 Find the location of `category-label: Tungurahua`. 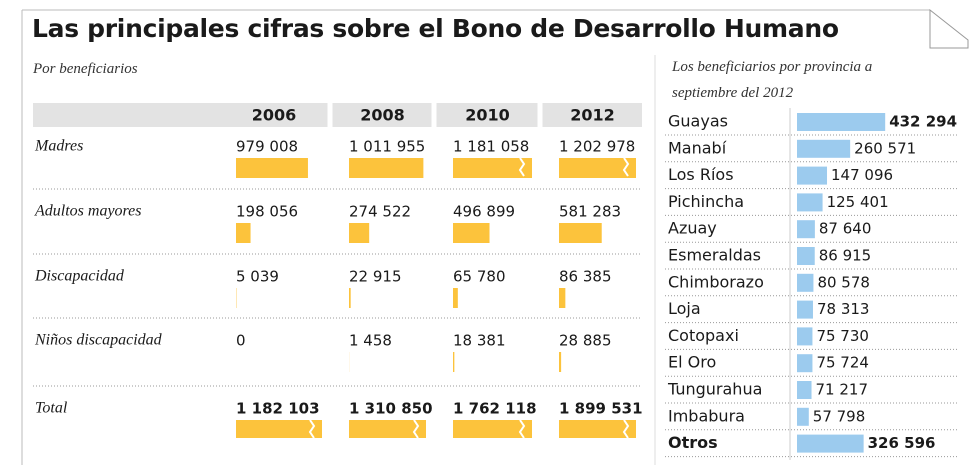

category-label: Tungurahua is located at coordinates (714, 389).